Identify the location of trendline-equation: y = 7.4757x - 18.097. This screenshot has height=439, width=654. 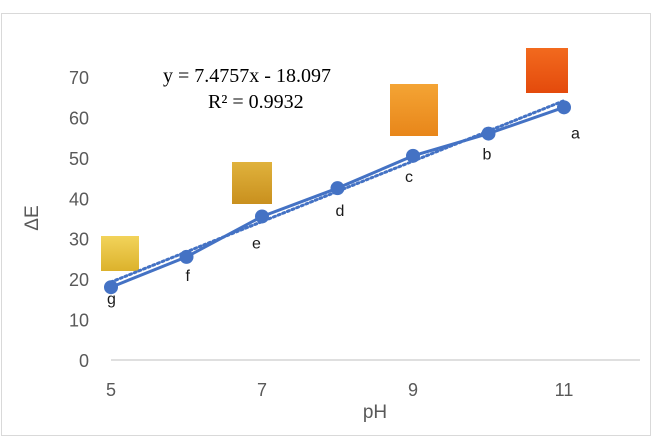
(247, 76).